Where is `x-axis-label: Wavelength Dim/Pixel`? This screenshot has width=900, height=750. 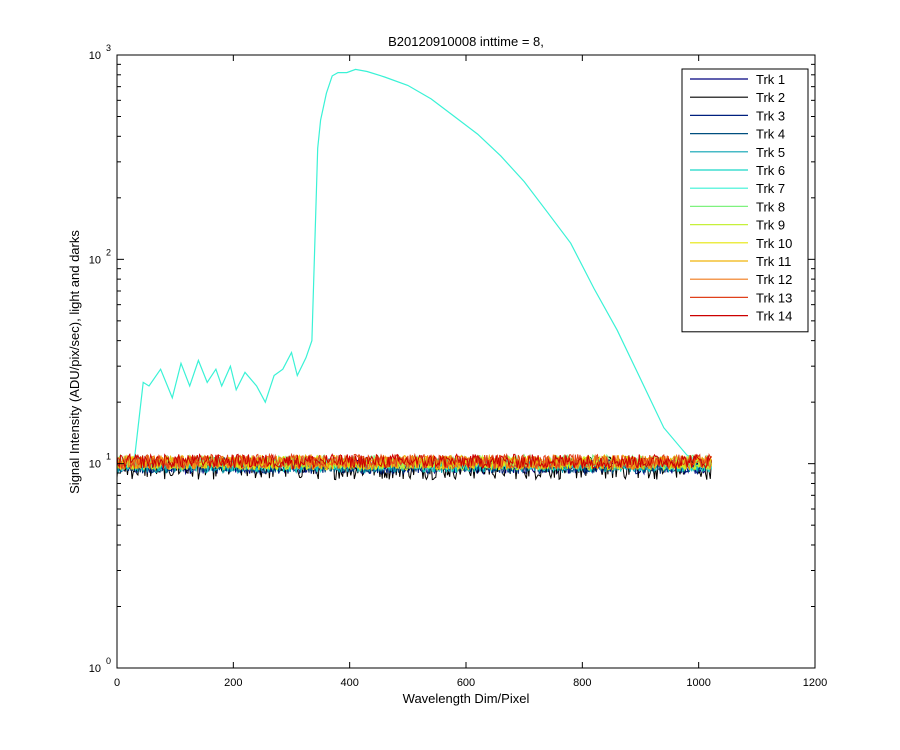
x-axis-label: Wavelength Dim/Pixel is located at coordinates (466, 698).